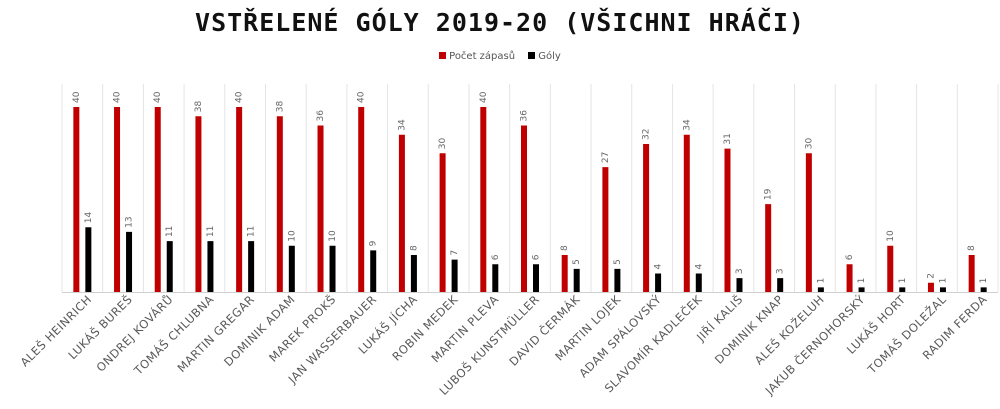  I want to click on data-label-goals: 7, so click(455, 253).